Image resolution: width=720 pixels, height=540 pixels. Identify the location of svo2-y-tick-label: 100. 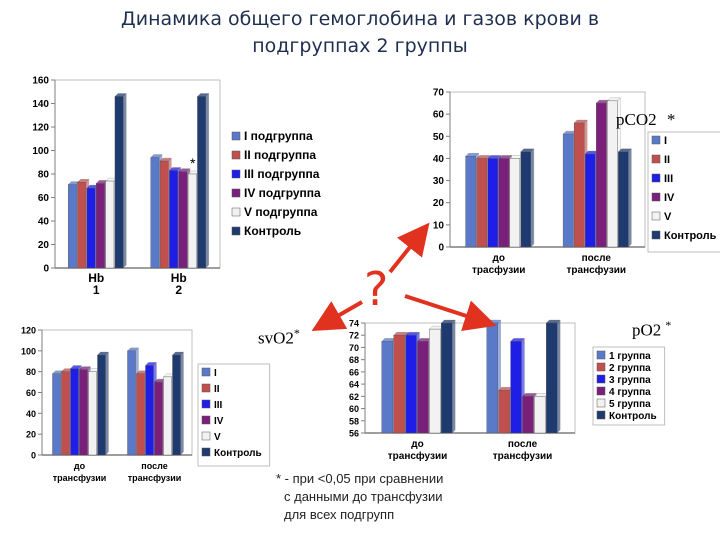
(28, 351).